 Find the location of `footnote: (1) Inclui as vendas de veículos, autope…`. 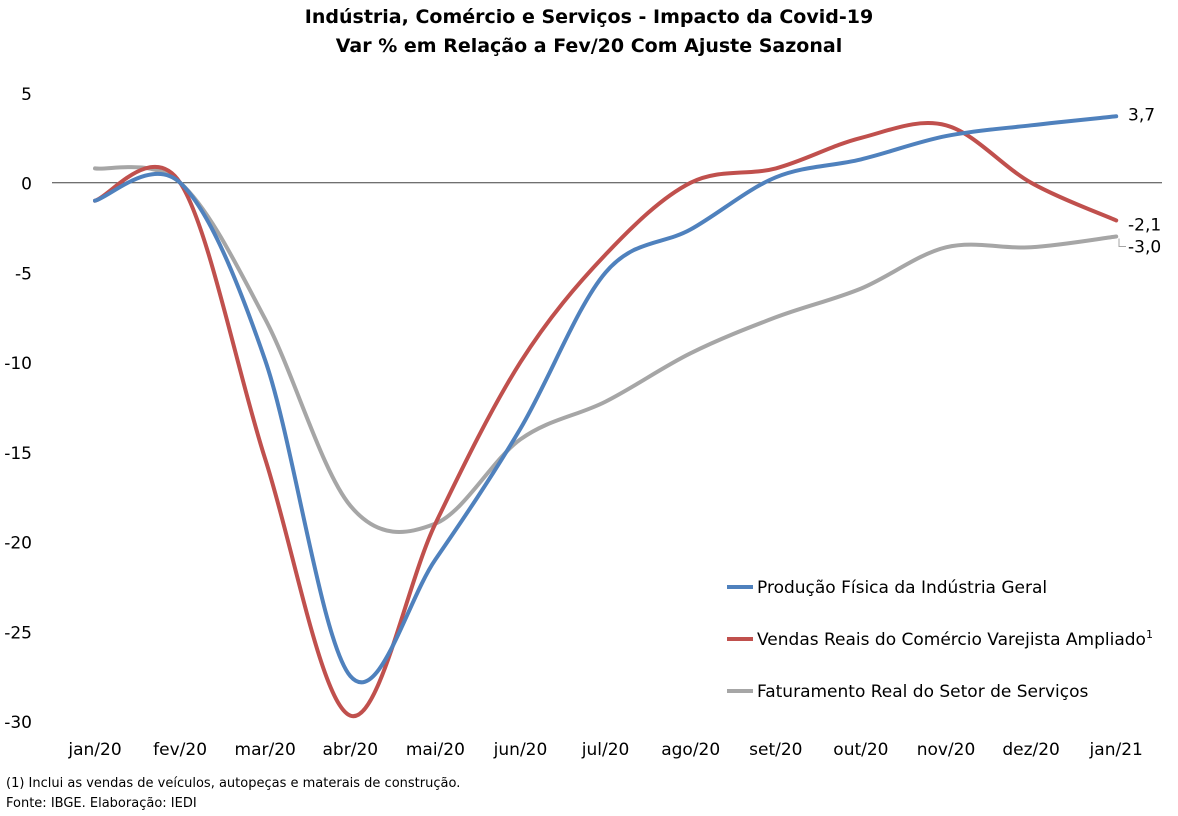

footnote: (1) Inclui as vendas de veículos, autope… is located at coordinates (233, 783).